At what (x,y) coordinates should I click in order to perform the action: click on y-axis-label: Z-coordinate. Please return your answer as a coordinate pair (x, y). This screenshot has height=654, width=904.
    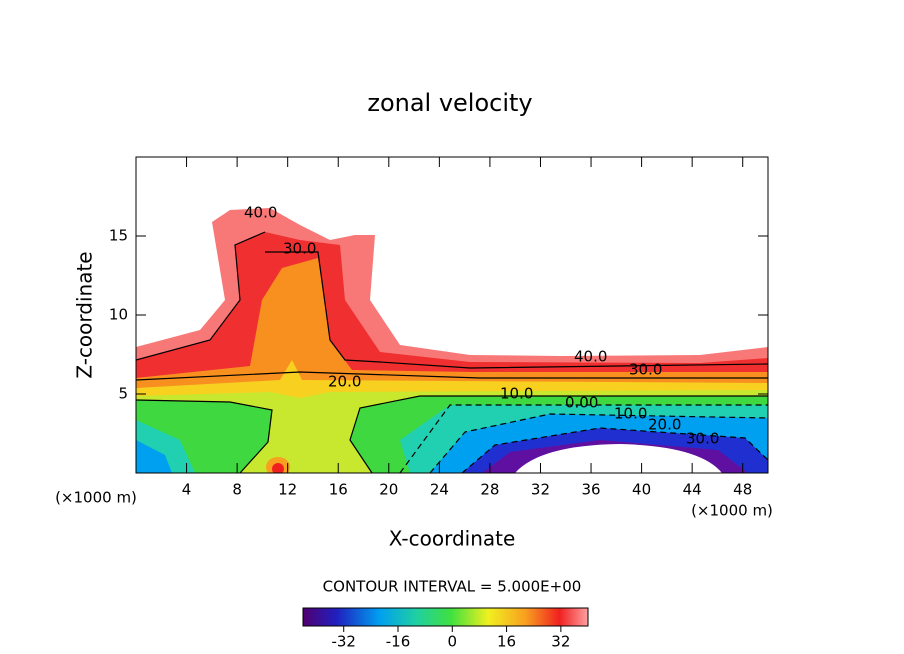
    Looking at the image, I should click on (85, 314).